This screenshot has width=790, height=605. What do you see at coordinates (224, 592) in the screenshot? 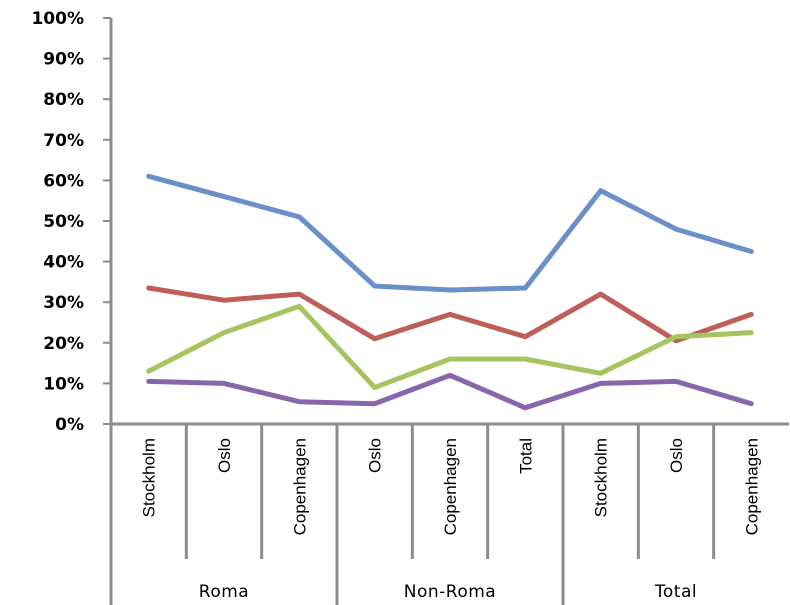
I see `group-label: Roma` at bounding box center [224, 592].